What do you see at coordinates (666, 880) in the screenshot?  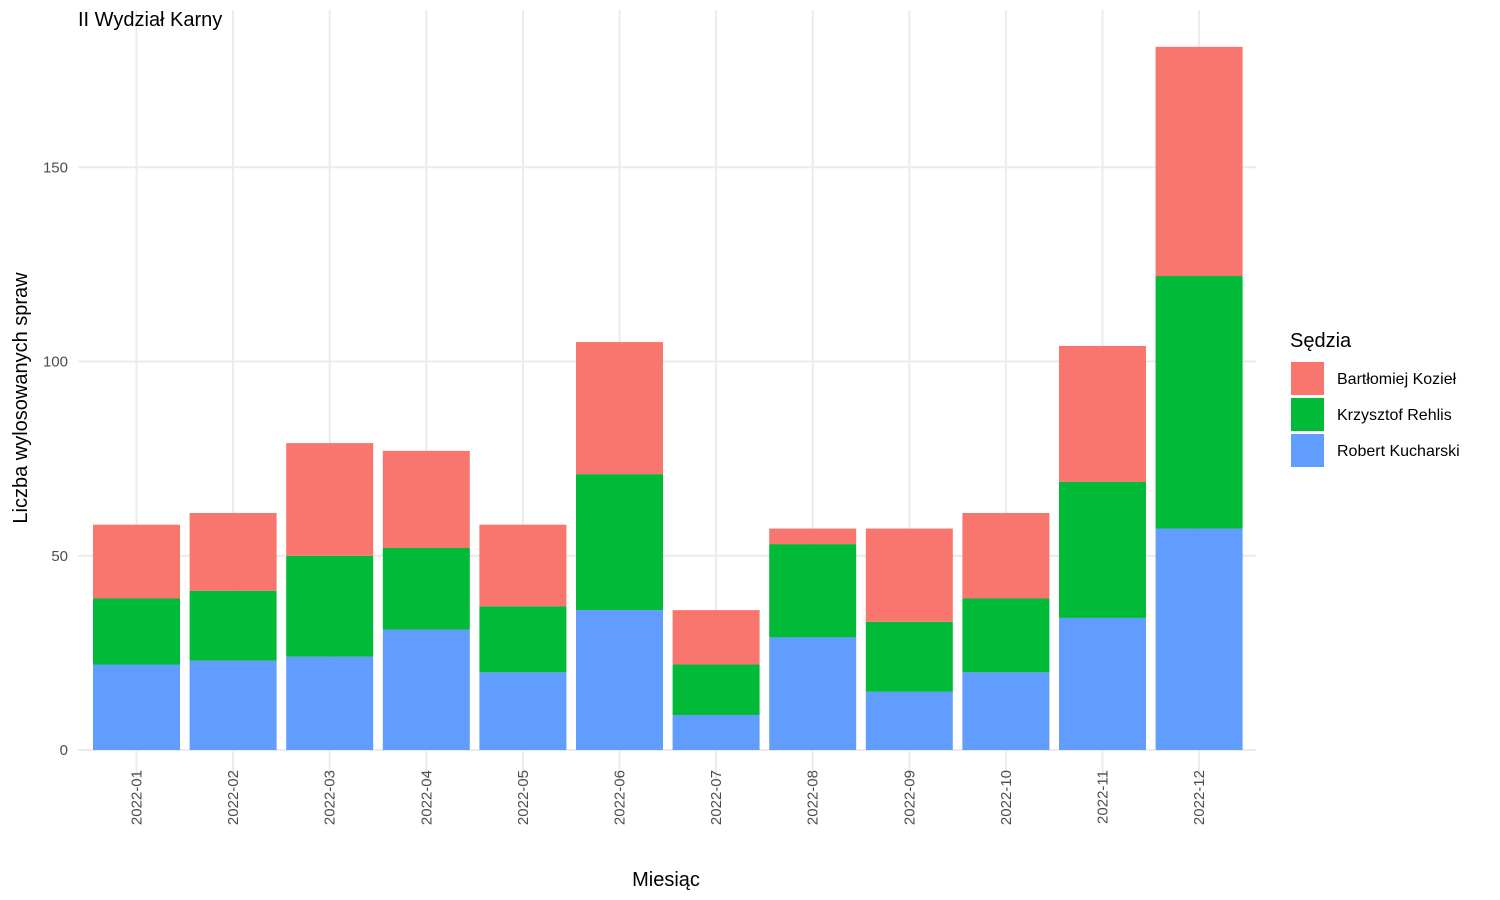 I see `x-axis-title: Miesiąc` at bounding box center [666, 880].